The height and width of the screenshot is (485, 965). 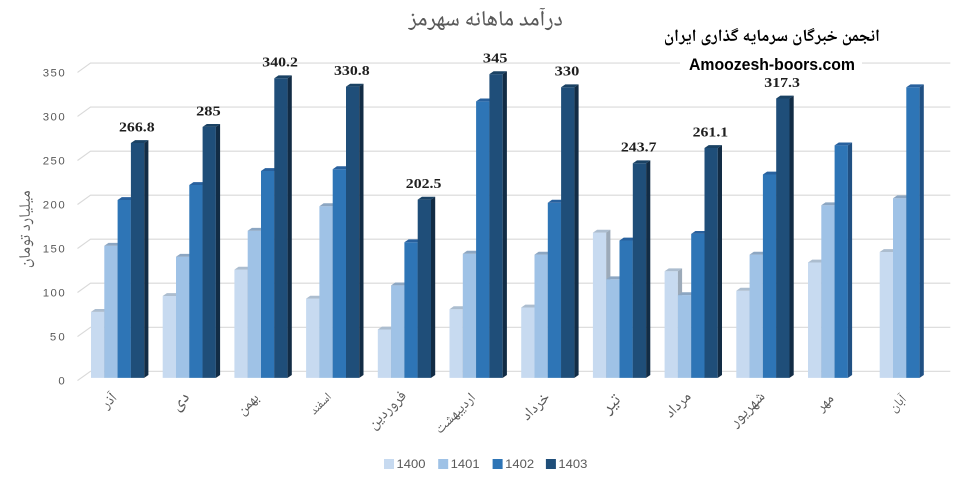 I want to click on svg-text: 350, so click(x=54, y=73).